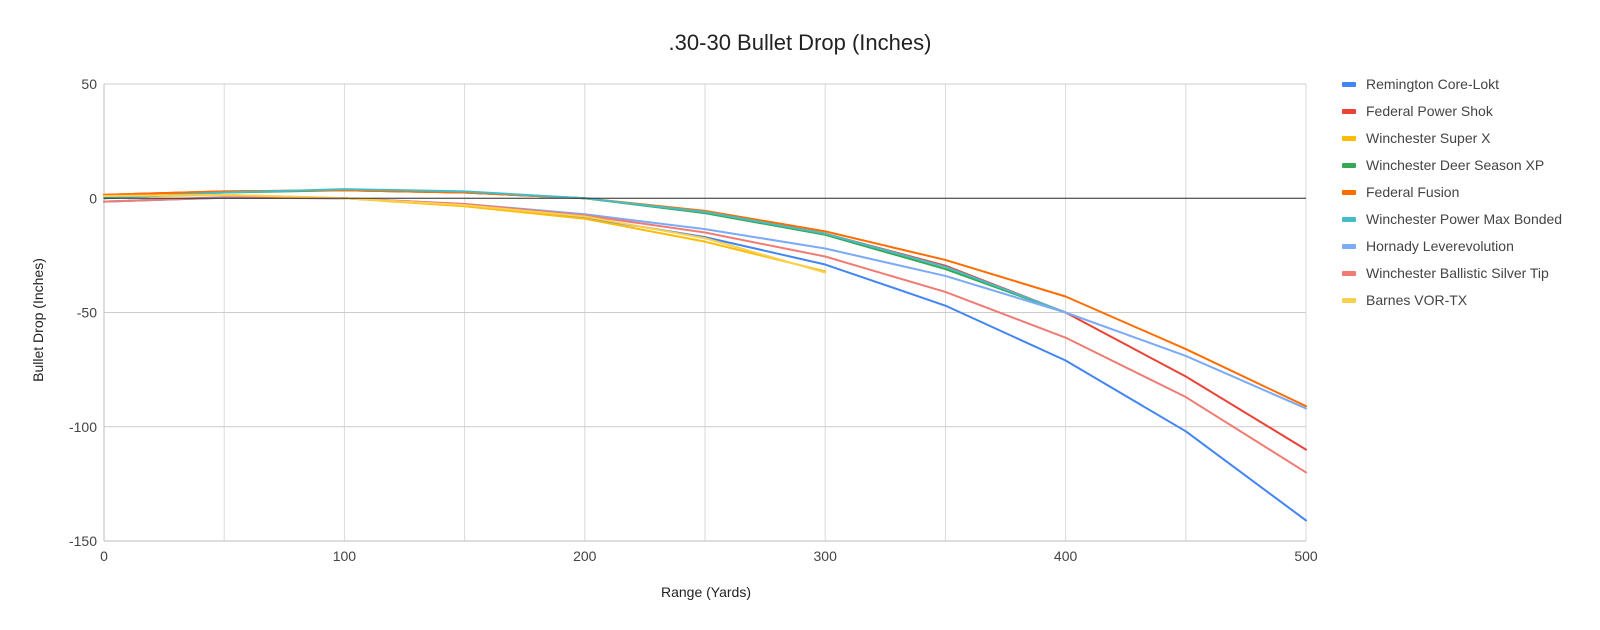 This screenshot has height=630, width=1600. What do you see at coordinates (585, 556) in the screenshot?
I see `x-tick-label: 200` at bounding box center [585, 556].